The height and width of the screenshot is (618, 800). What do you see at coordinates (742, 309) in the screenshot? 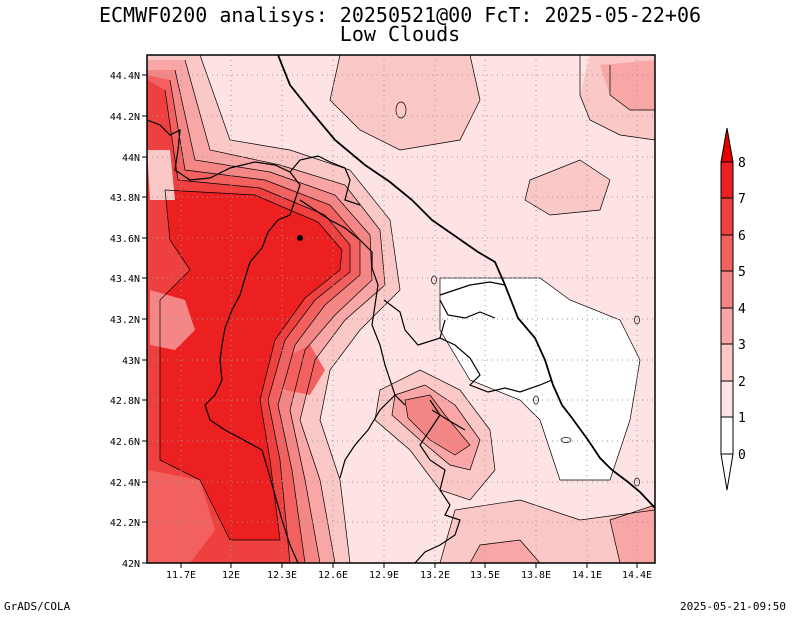
I see `colorbar-label: 4` at bounding box center [742, 309].